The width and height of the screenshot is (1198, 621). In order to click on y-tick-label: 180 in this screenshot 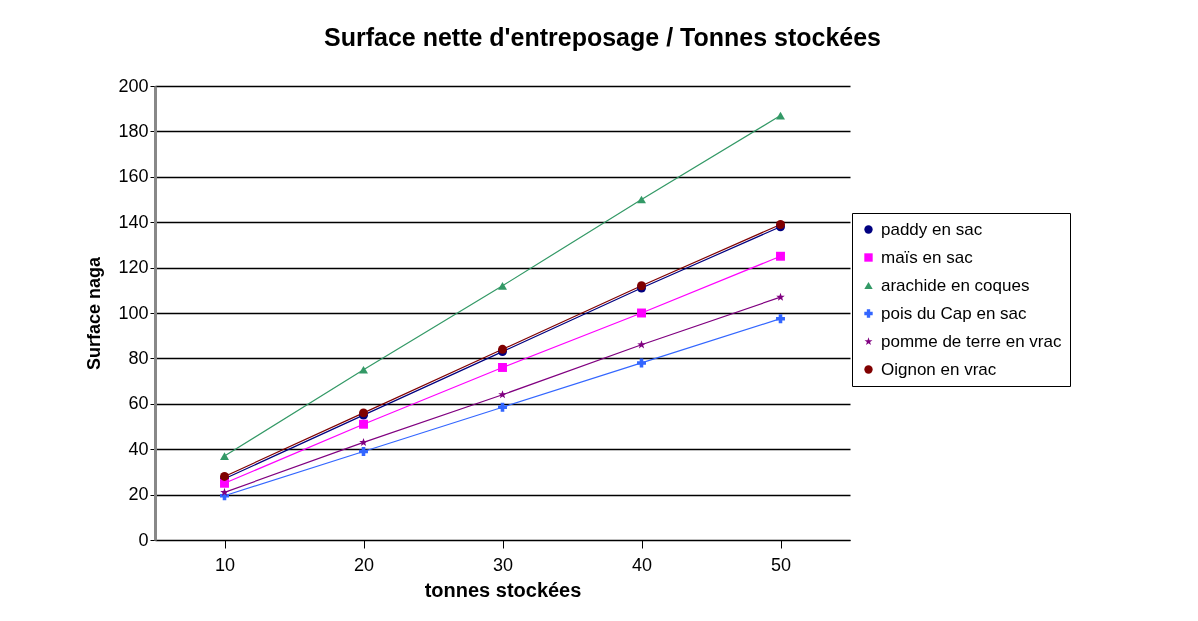, I will do `click(133, 130)`.